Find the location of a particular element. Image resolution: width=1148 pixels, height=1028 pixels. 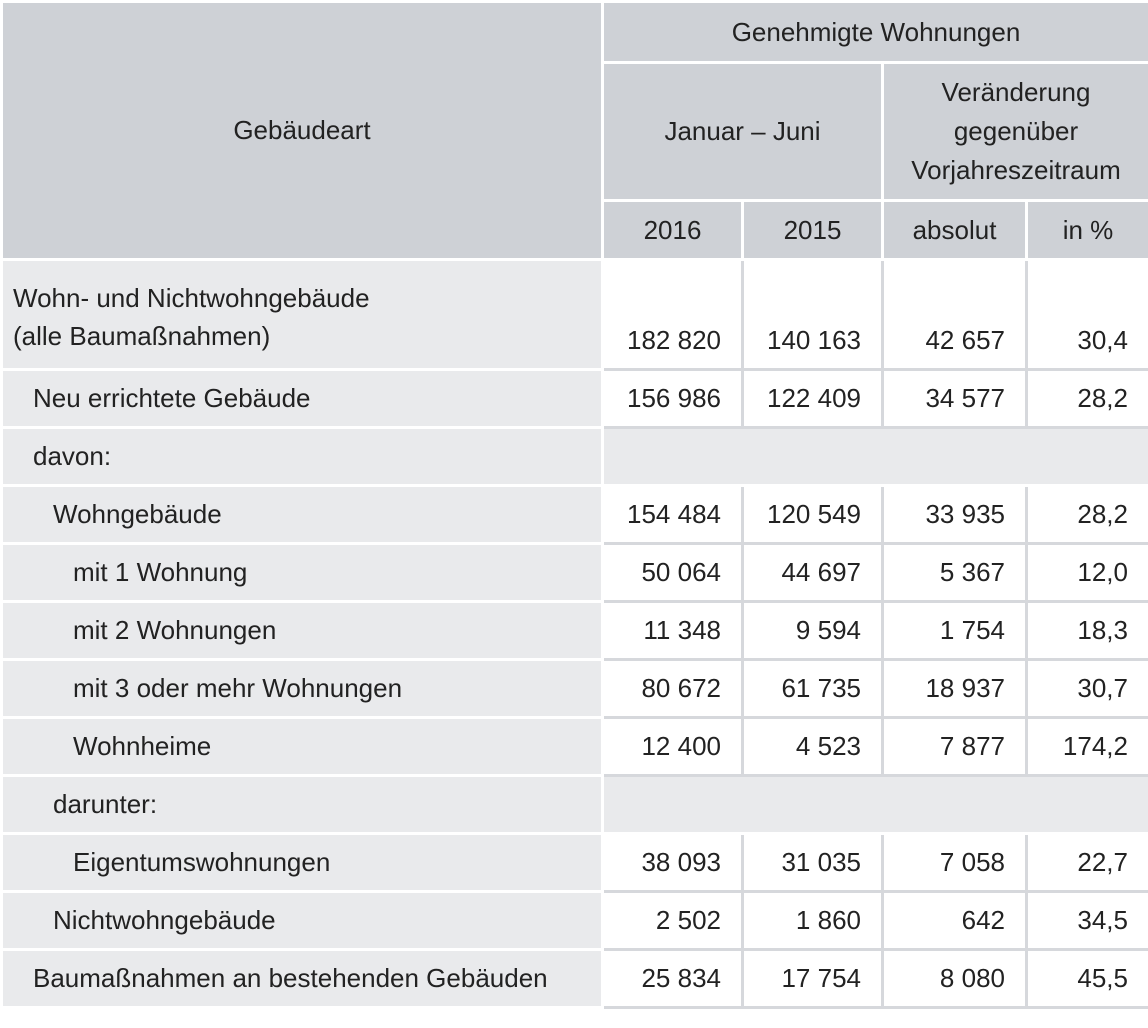

header-building-type: Gebäudeart is located at coordinates (302, 130).